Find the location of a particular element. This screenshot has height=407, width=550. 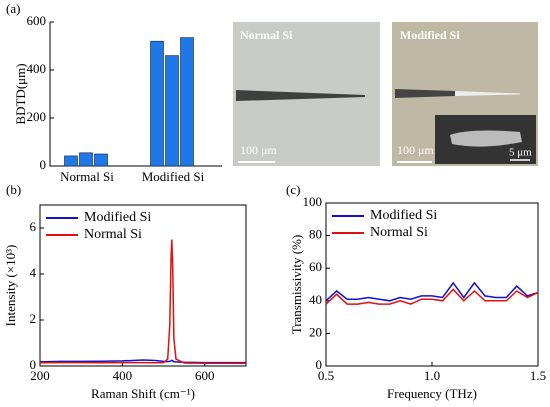

micrograph: Modified Si 100 μm 5 μm is located at coordinates (465, 94).